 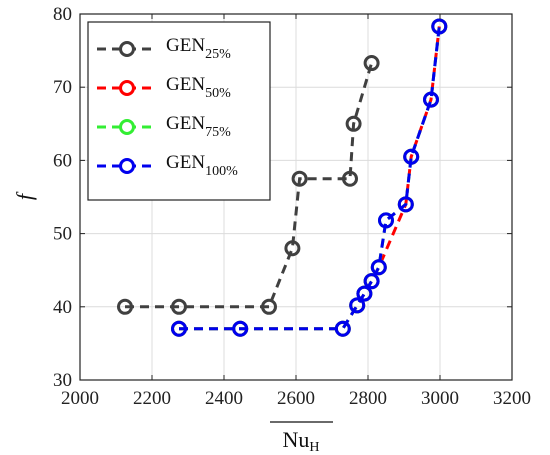 I want to click on x-tick-label: 2200, so click(x=152, y=398).